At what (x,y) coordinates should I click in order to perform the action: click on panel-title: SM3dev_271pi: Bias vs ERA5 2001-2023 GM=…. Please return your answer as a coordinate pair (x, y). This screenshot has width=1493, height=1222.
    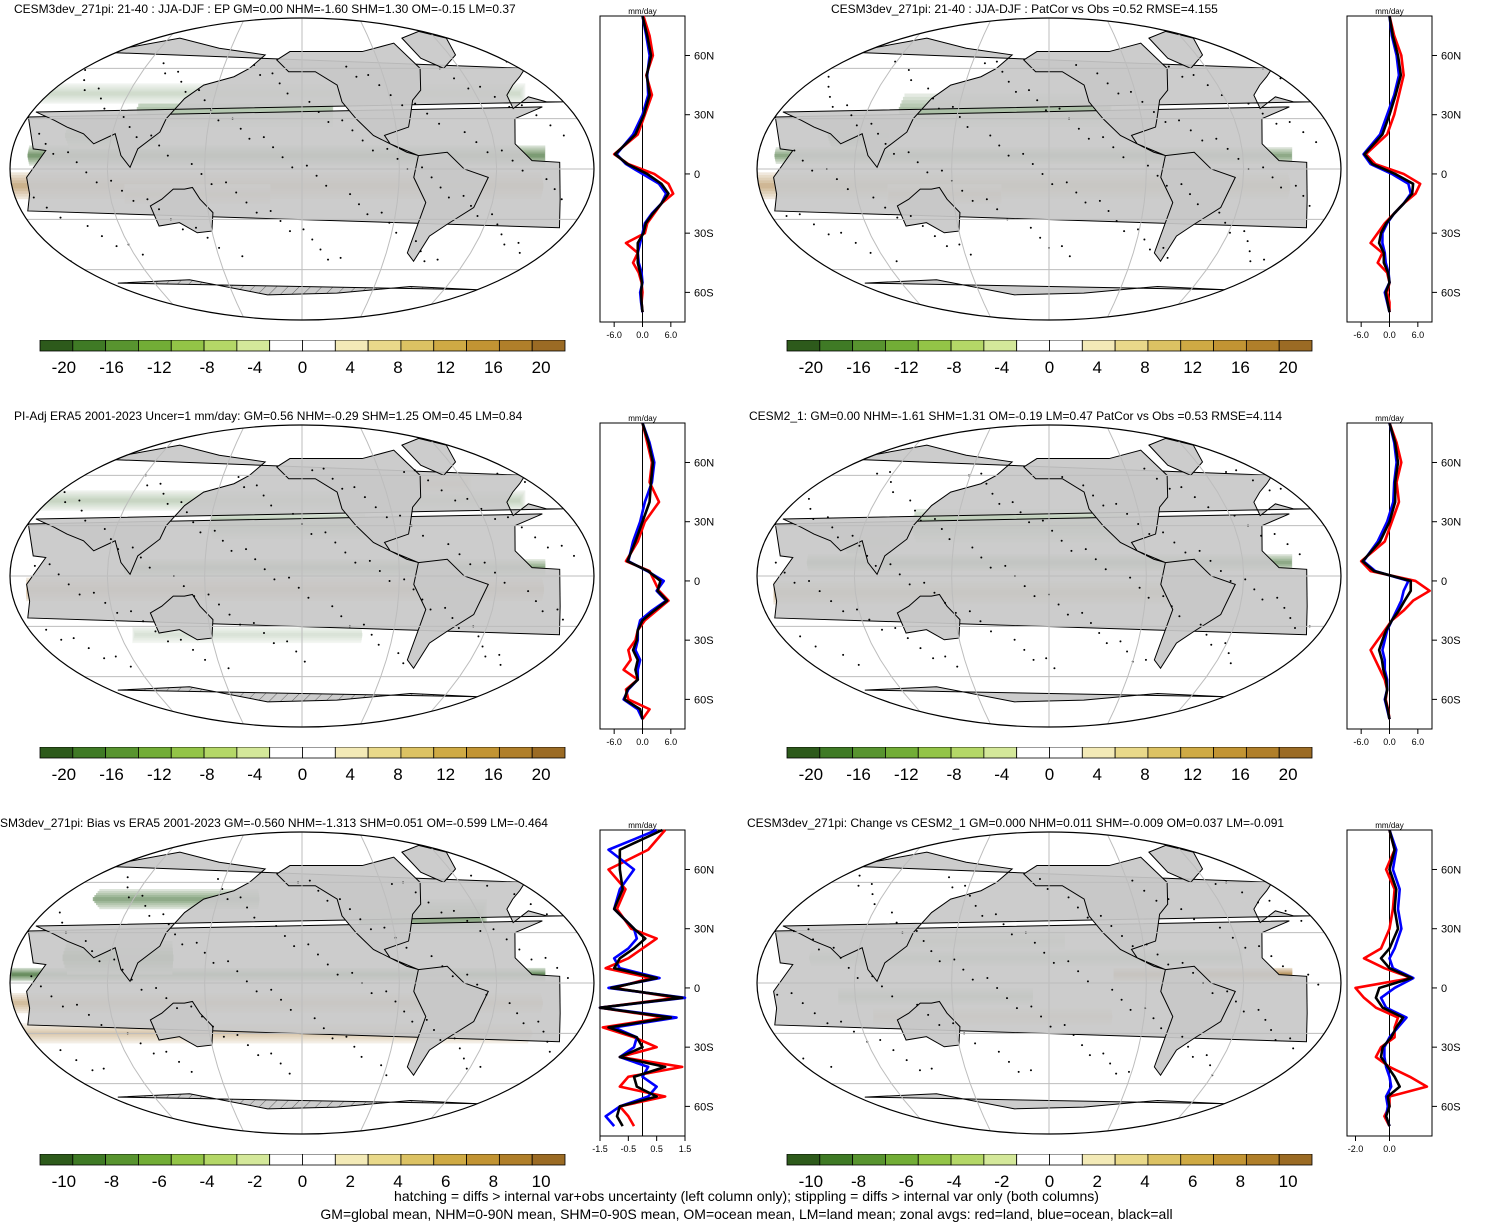
    Looking at the image, I should click on (274, 823).